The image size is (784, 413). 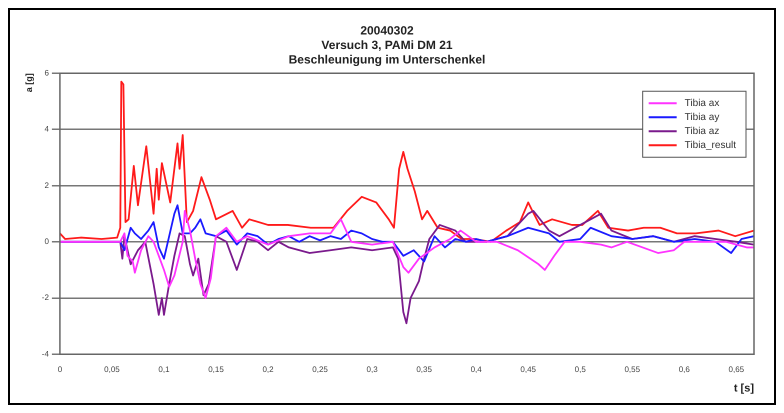 What do you see at coordinates (387, 52) in the screenshot?
I see `chart-subtitle: Versuch 3, PAMi DM 21 Beschleunigung im Unterschenkel` at bounding box center [387, 52].